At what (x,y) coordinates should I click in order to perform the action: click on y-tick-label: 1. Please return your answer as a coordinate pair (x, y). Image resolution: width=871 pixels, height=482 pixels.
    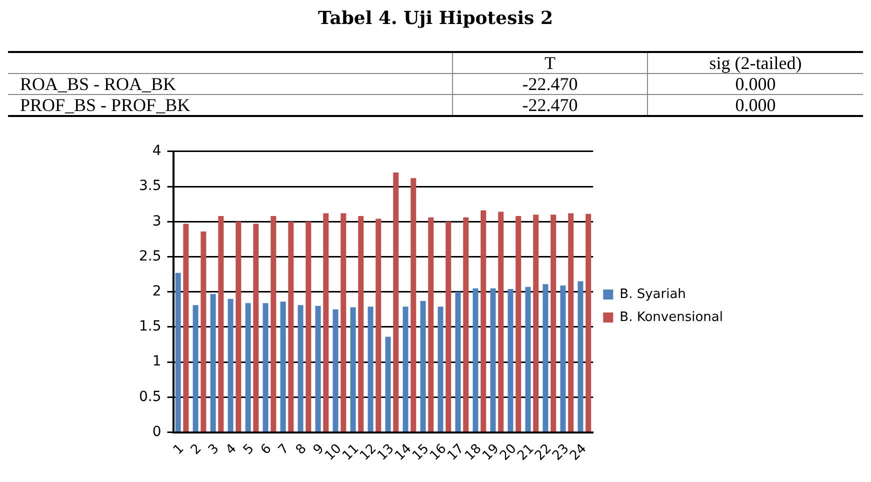
    Looking at the image, I should click on (157, 362).